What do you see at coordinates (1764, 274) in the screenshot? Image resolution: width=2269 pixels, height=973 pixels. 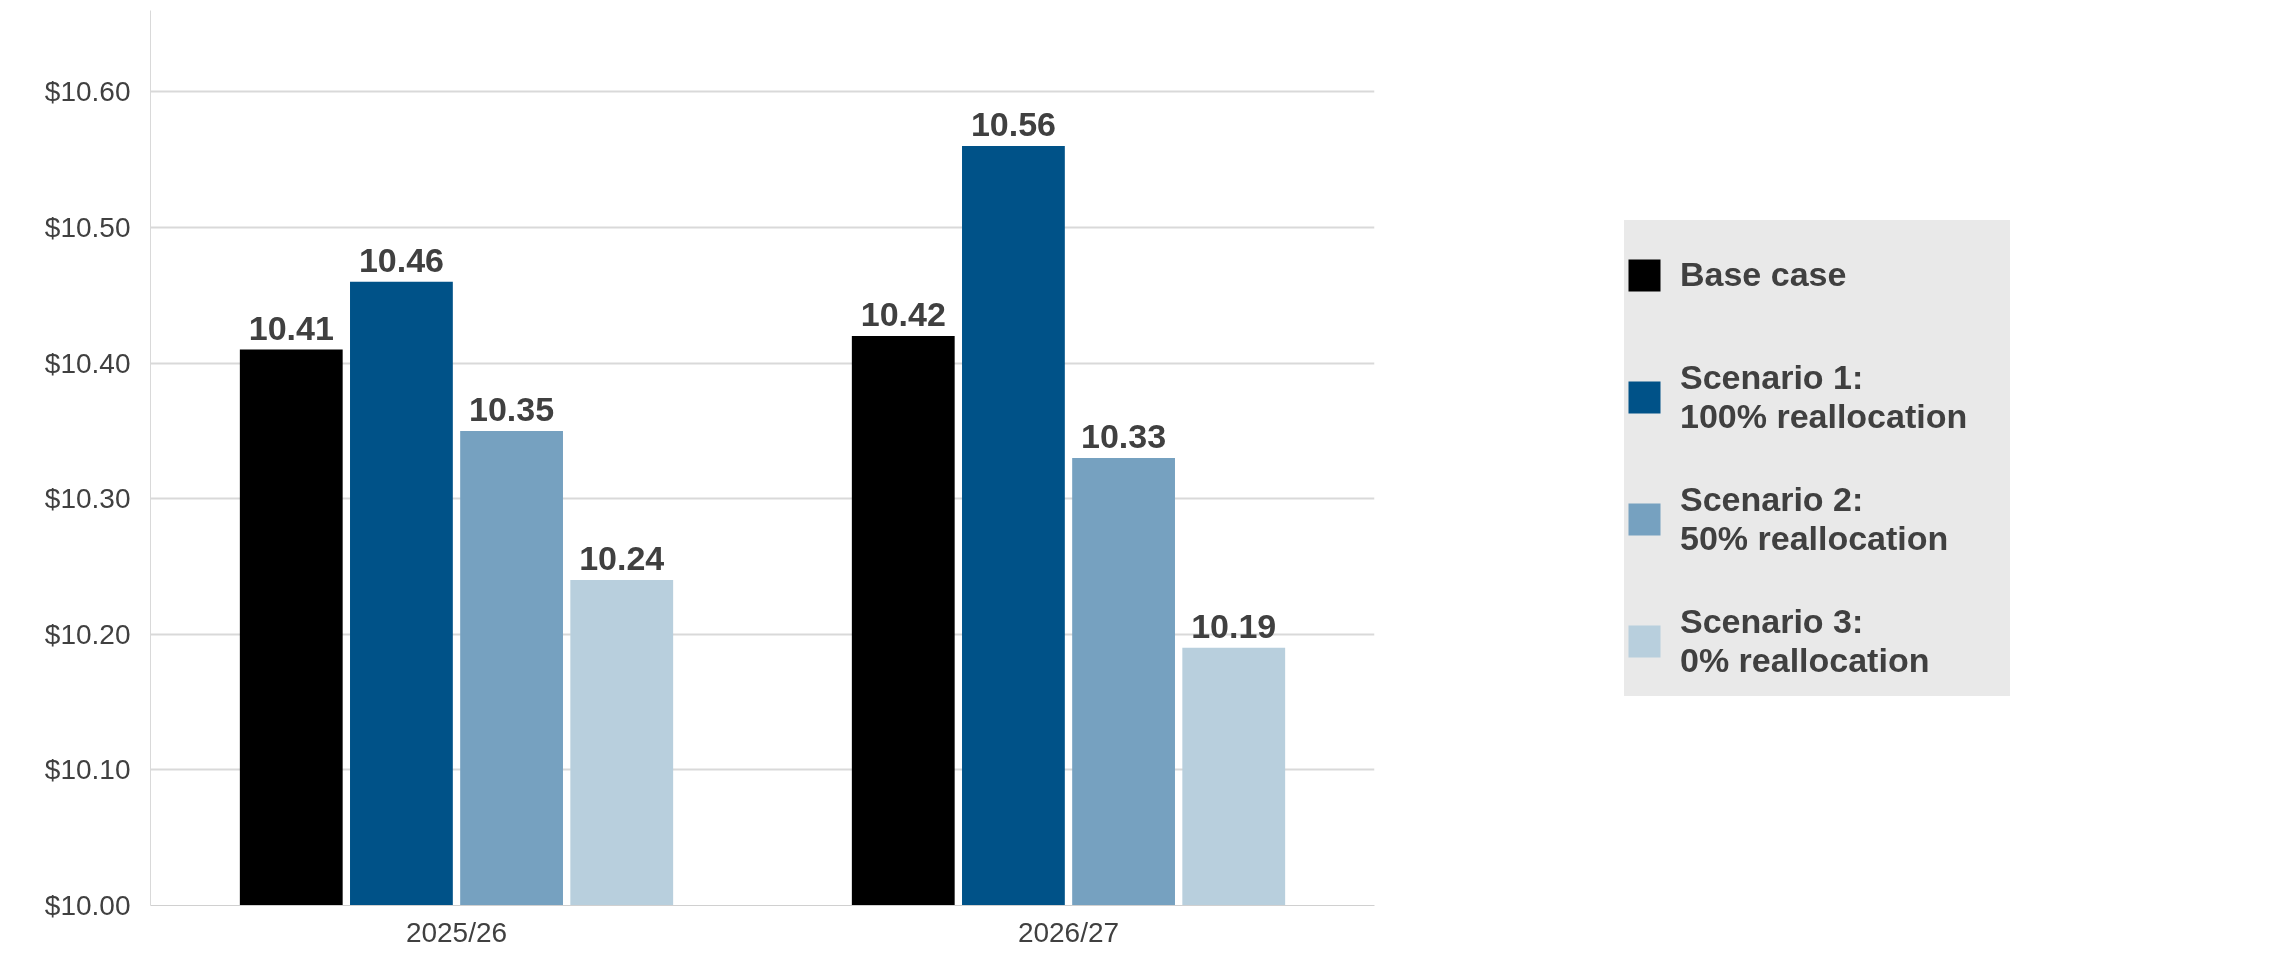 I see `legend-label: Base case` at bounding box center [1764, 274].